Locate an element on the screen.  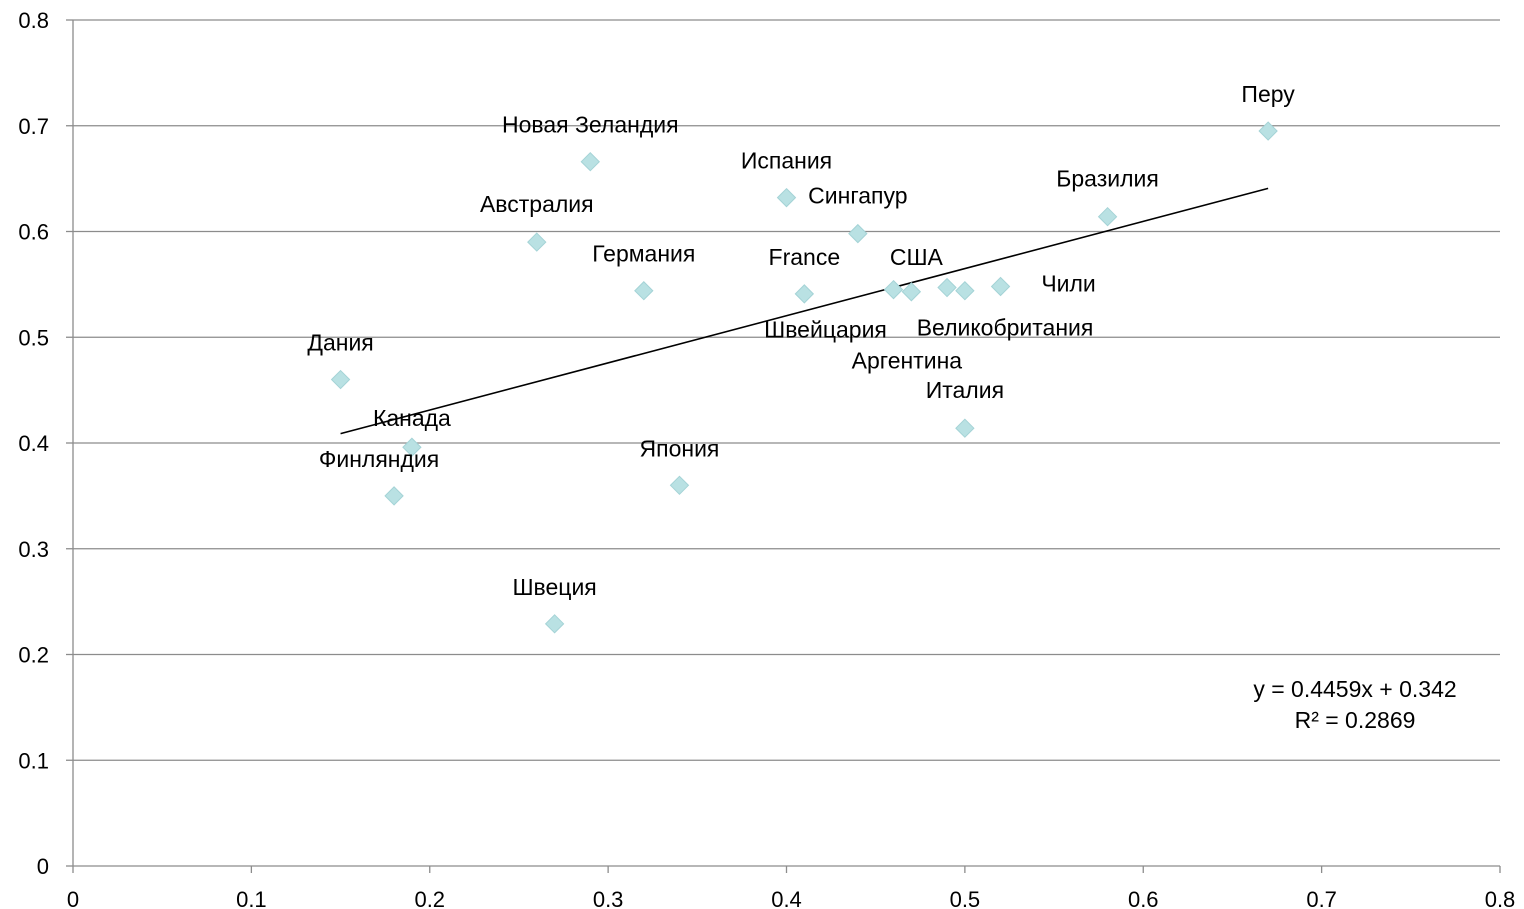
x-tick-label: 0.3 is located at coordinates (608, 898).